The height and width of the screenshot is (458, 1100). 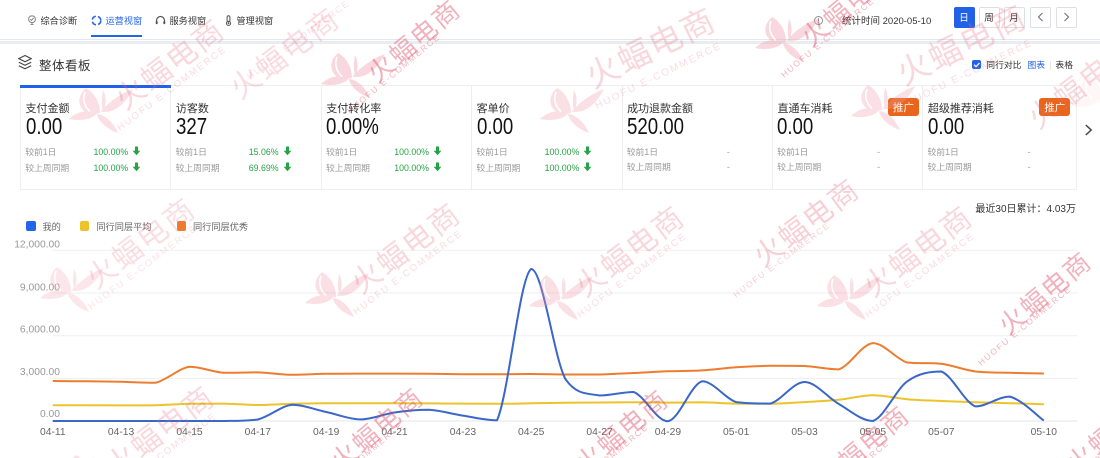 What do you see at coordinates (736, 432) in the screenshot?
I see `svg-text: 05-01` at bounding box center [736, 432].